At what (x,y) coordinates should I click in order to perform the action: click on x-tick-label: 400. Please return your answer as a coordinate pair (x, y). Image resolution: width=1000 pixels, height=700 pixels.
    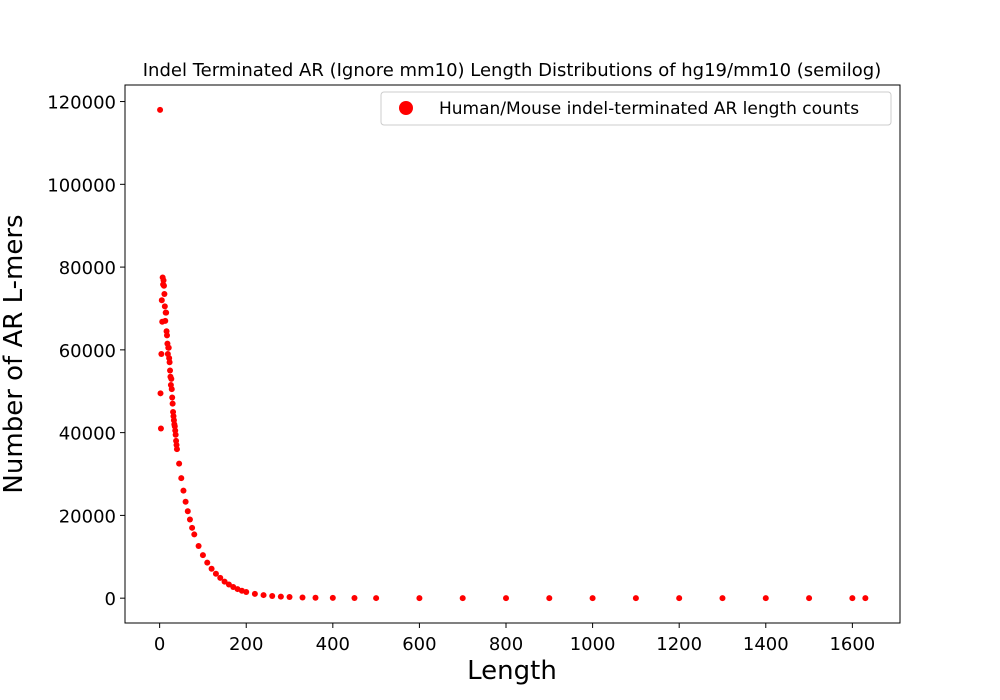
    Looking at the image, I should click on (333, 644).